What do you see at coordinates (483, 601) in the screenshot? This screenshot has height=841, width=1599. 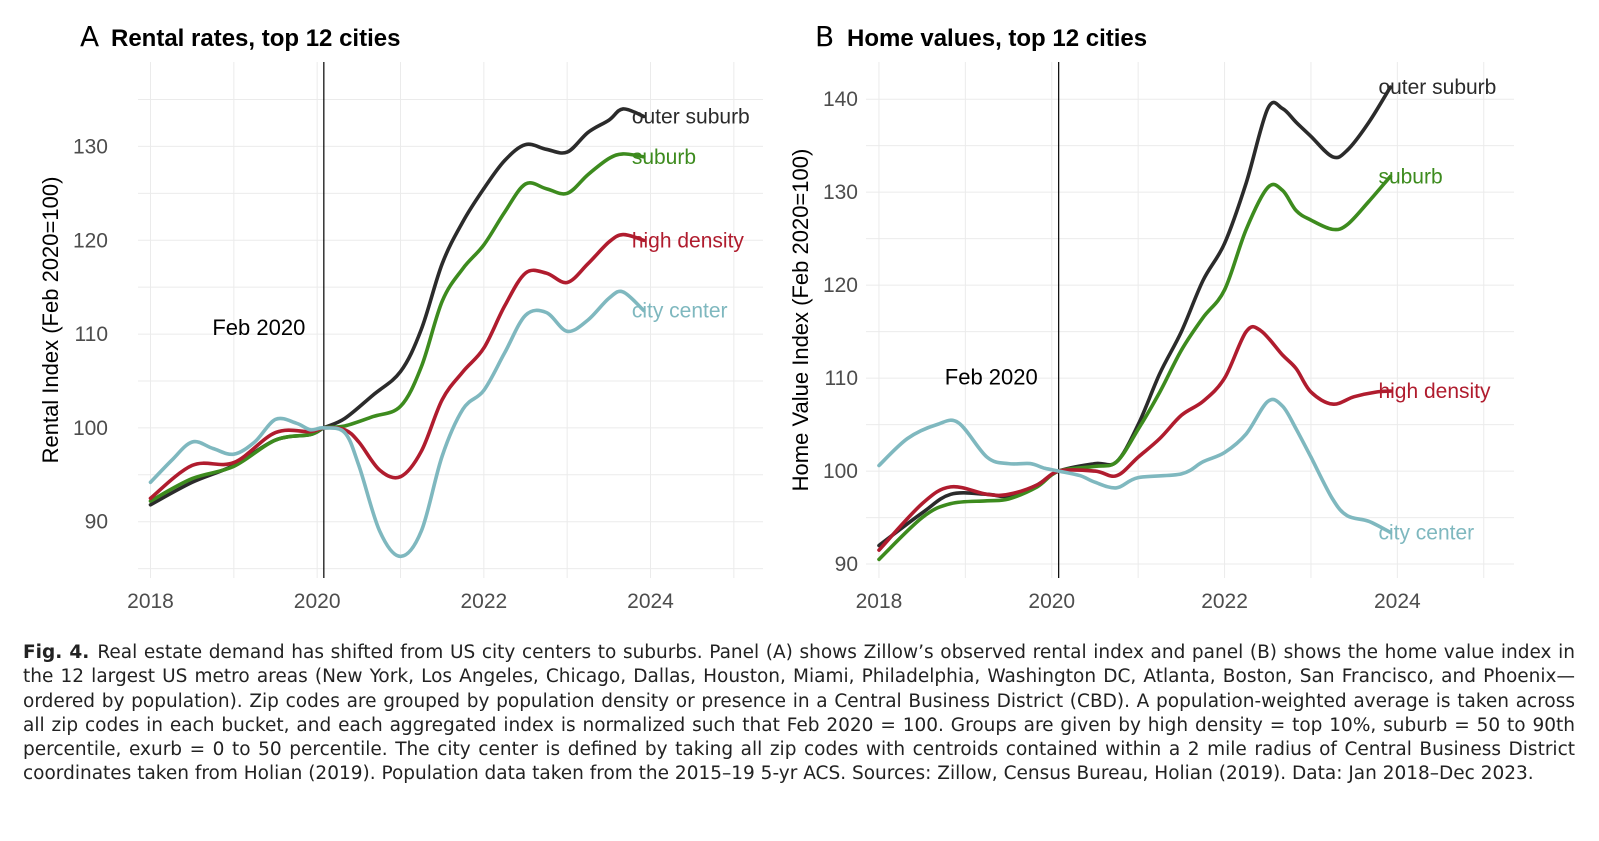 I see `panel-a-x-tick-label: 2022` at bounding box center [483, 601].